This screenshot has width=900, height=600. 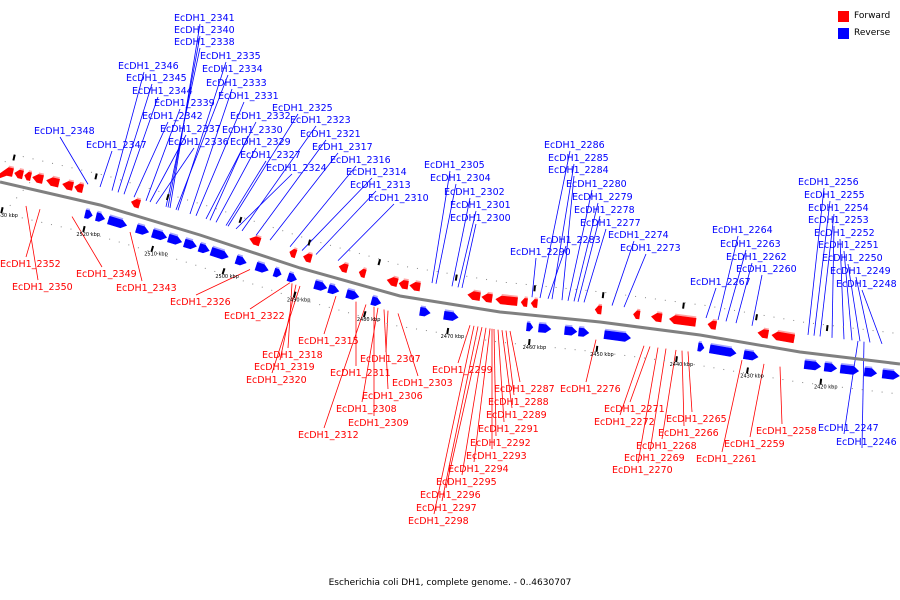 I want to click on legend-reverse: Reverse, so click(x=864, y=33).